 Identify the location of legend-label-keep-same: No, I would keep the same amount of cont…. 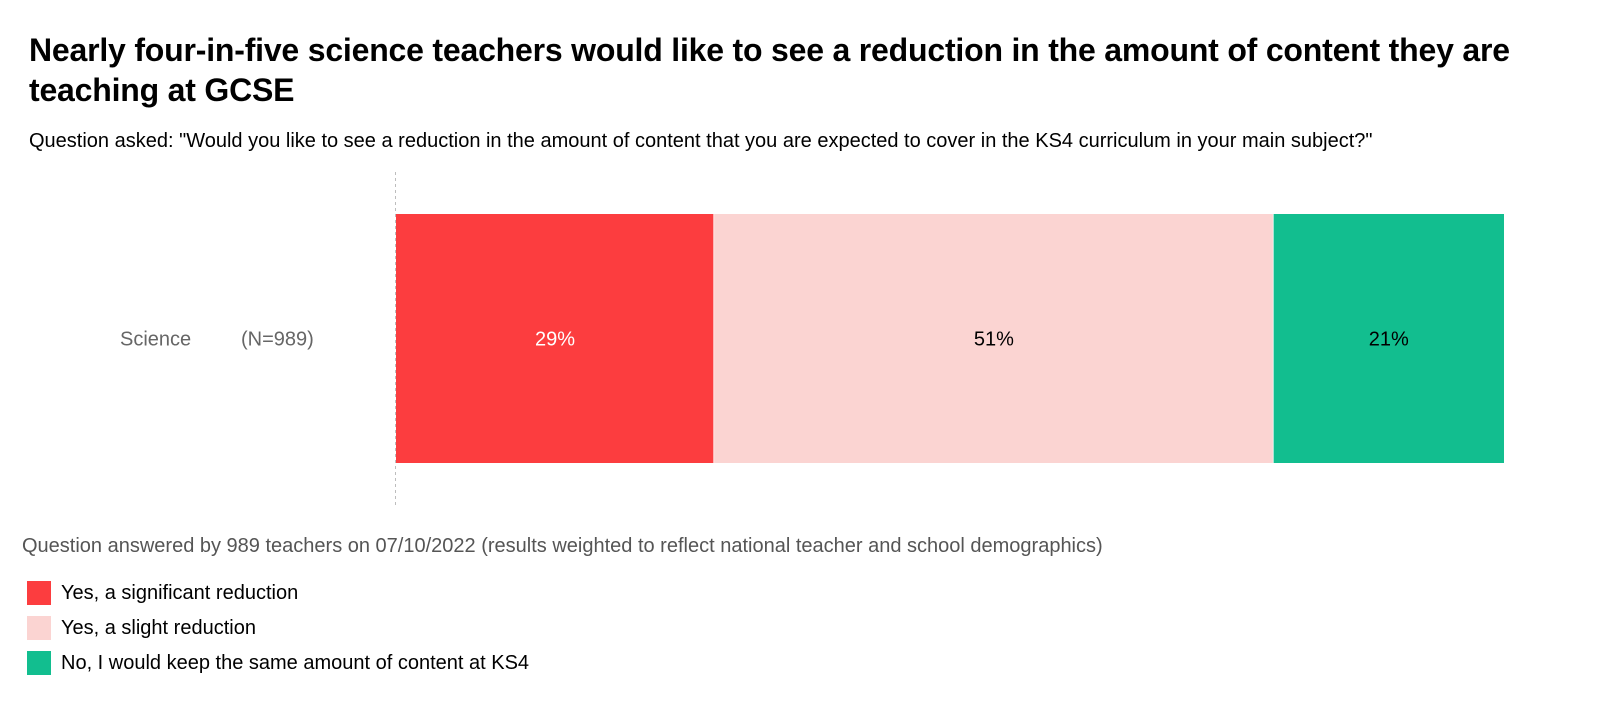
(295, 663).